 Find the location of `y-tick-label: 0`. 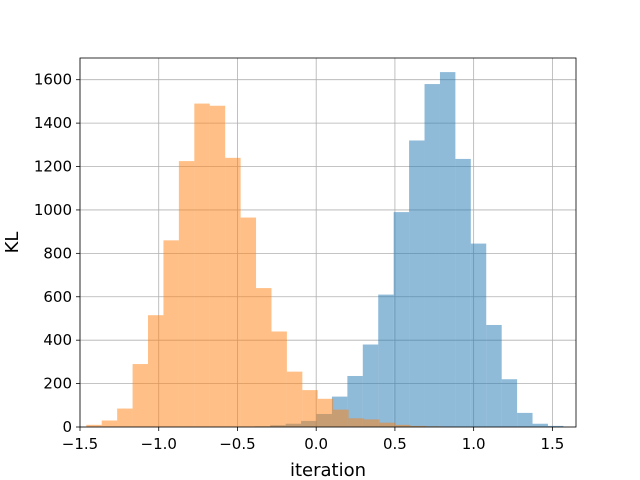

y-tick-label: 0 is located at coordinates (67, 427).